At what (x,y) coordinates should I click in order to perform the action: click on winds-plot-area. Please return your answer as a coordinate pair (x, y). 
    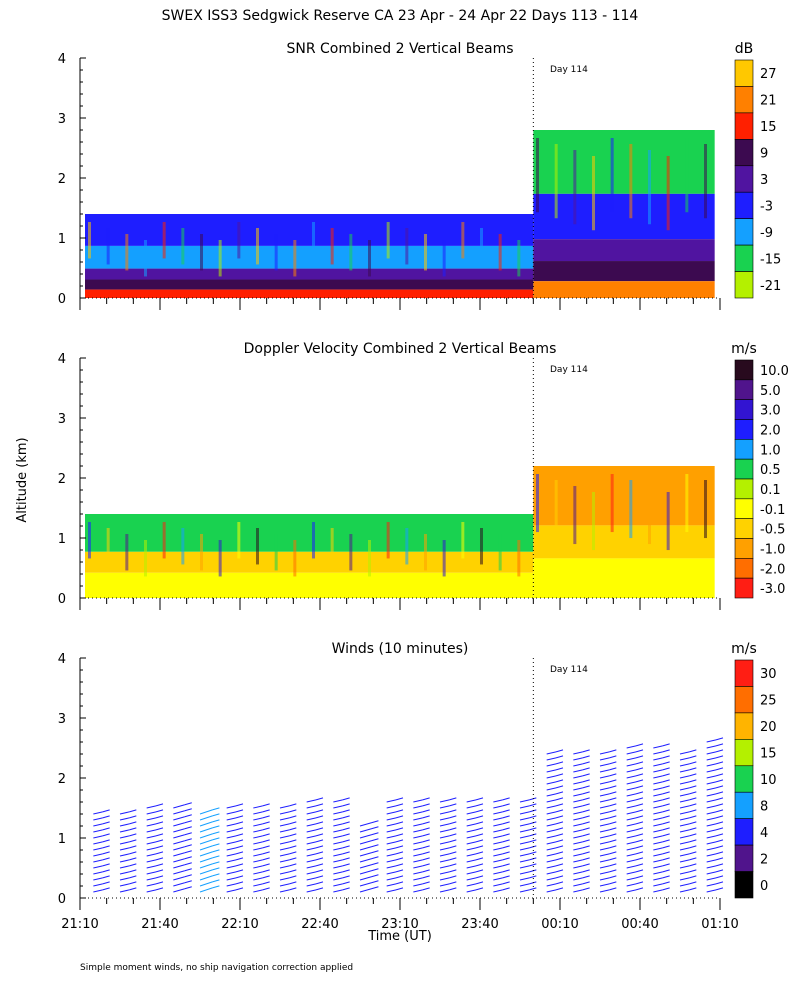
    Looking at the image, I should click on (408, 815).